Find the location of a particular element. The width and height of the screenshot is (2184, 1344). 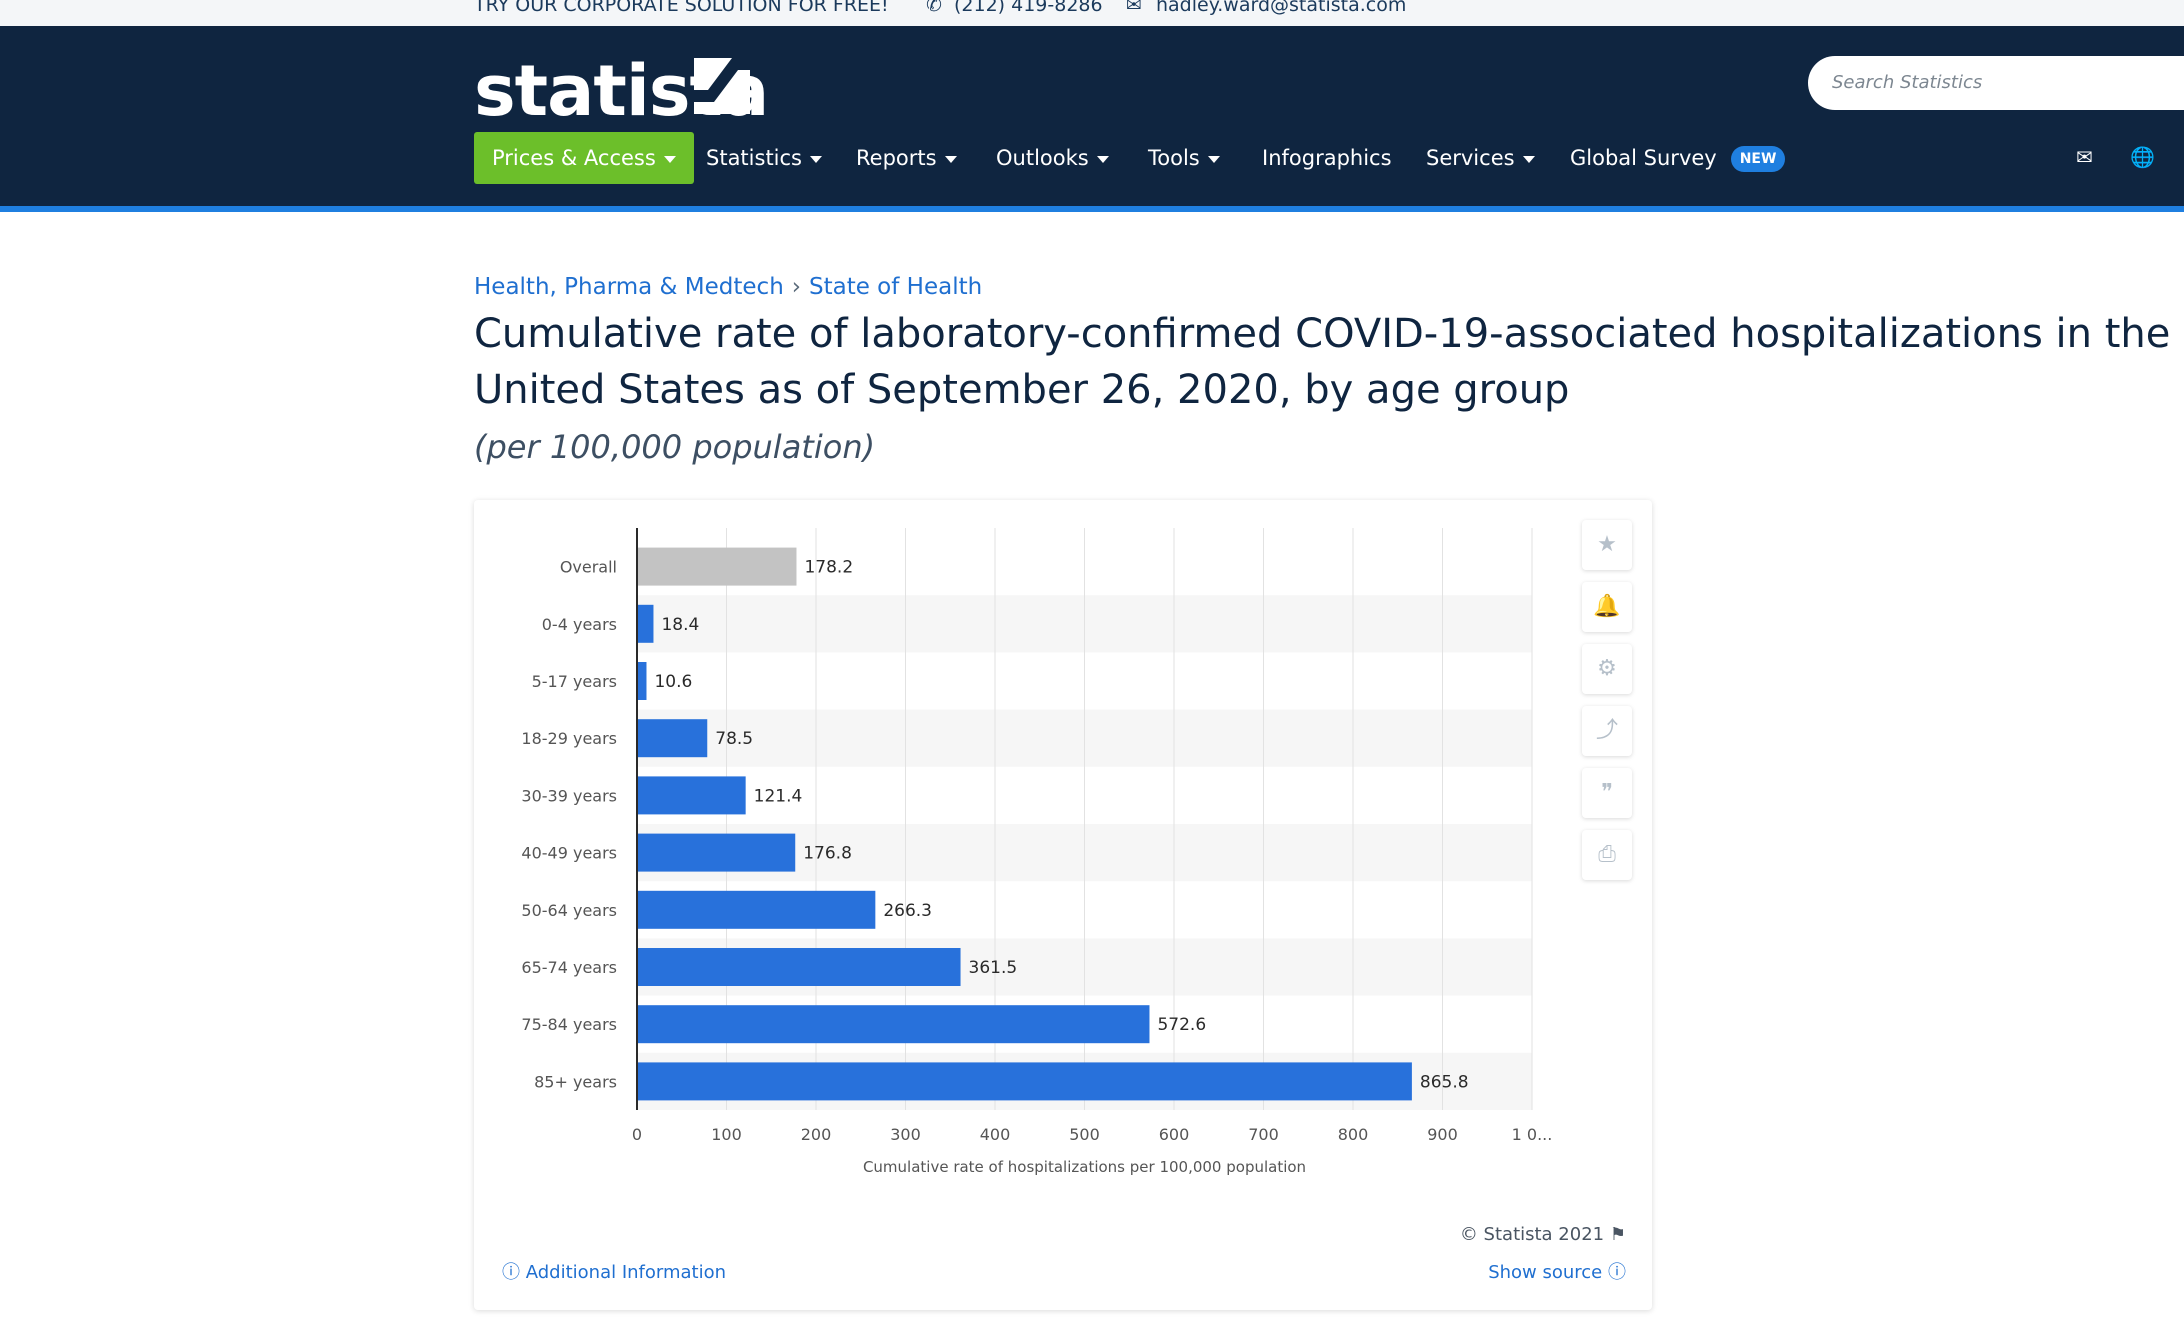

quote-icon: ❞ is located at coordinates (1607, 793).